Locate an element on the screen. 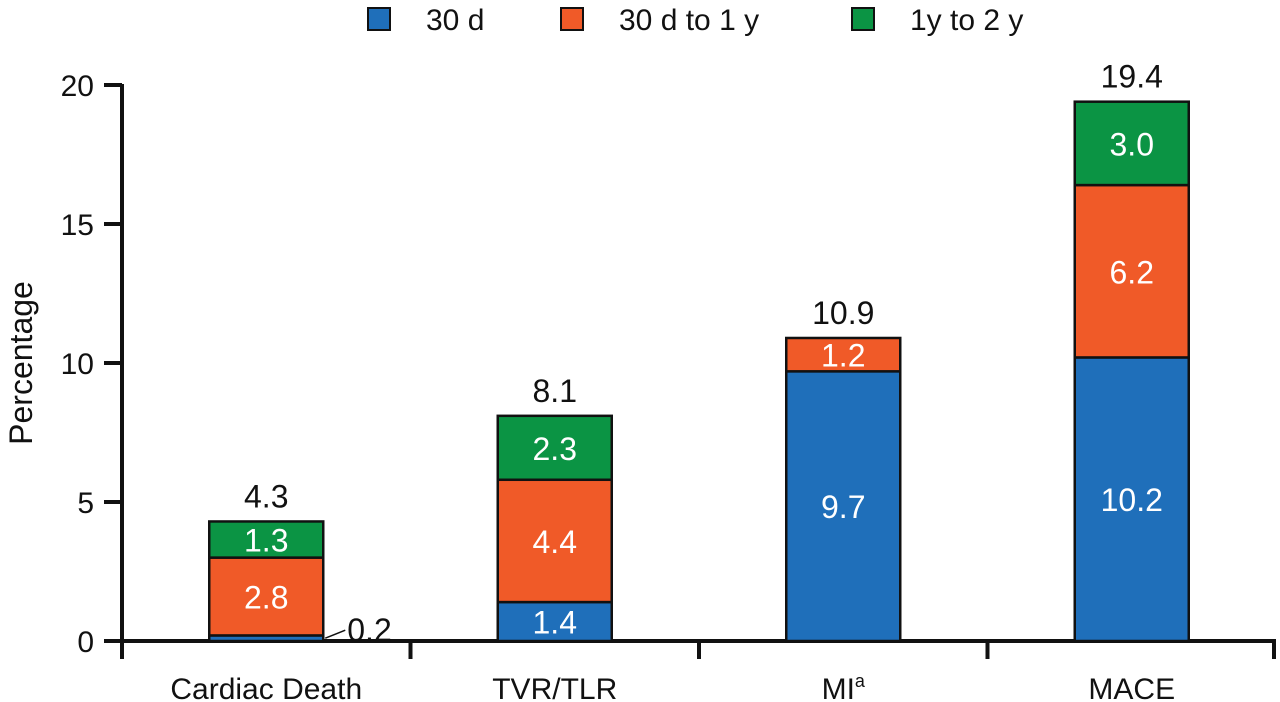 Image resolution: width=1280 pixels, height=702 pixels. segment-label-1: 6.2 is located at coordinates (1132, 272).